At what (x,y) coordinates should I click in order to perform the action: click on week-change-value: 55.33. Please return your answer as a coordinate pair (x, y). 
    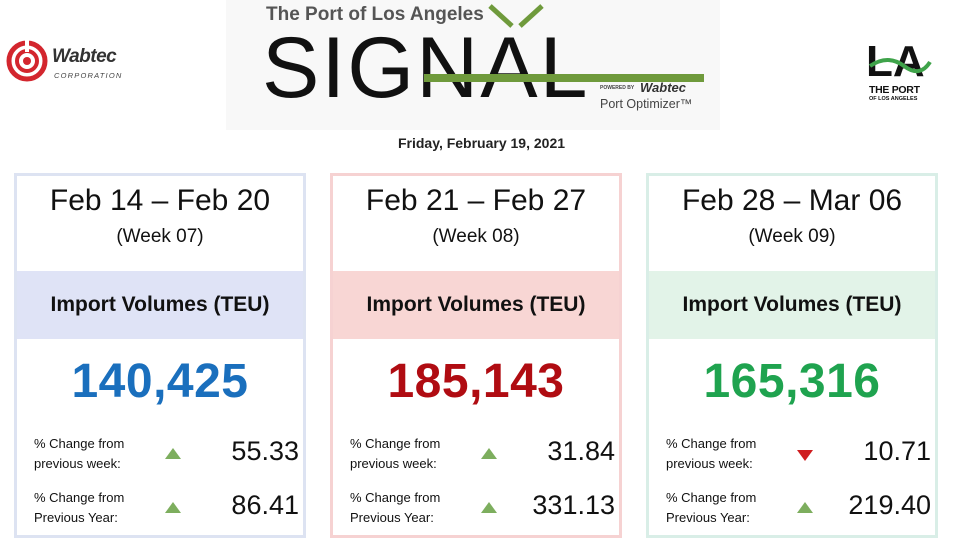
    Looking at the image, I should click on (265, 451).